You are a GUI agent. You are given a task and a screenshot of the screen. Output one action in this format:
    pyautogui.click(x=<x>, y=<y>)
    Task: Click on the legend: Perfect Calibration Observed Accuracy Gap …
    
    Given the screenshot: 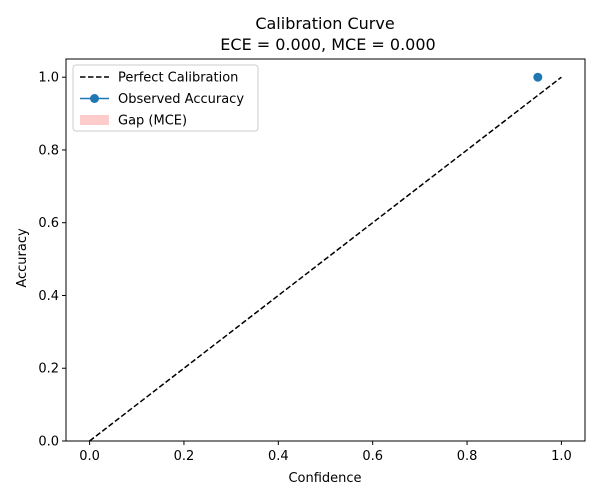 What is the action you would take?
    pyautogui.click(x=165, y=98)
    